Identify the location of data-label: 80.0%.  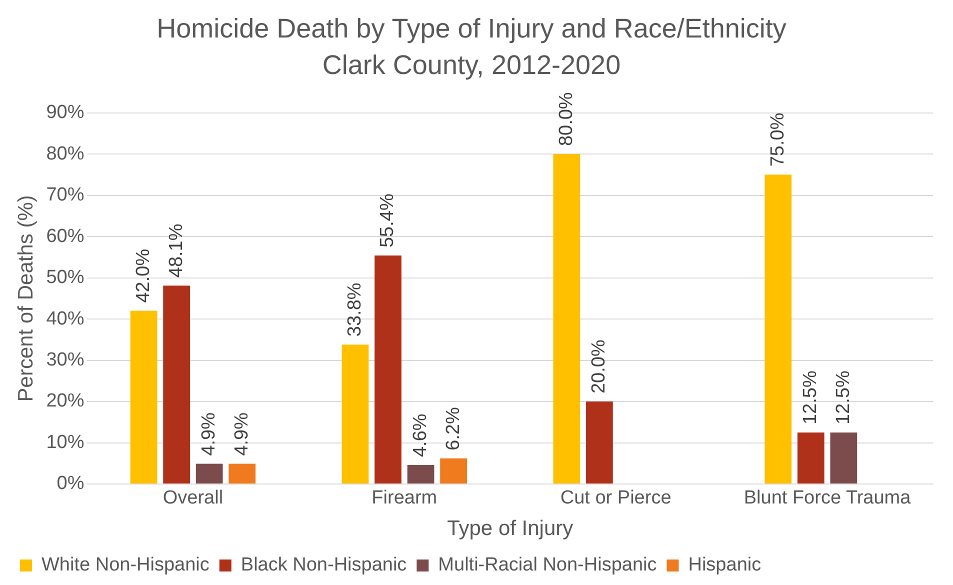
(566, 119).